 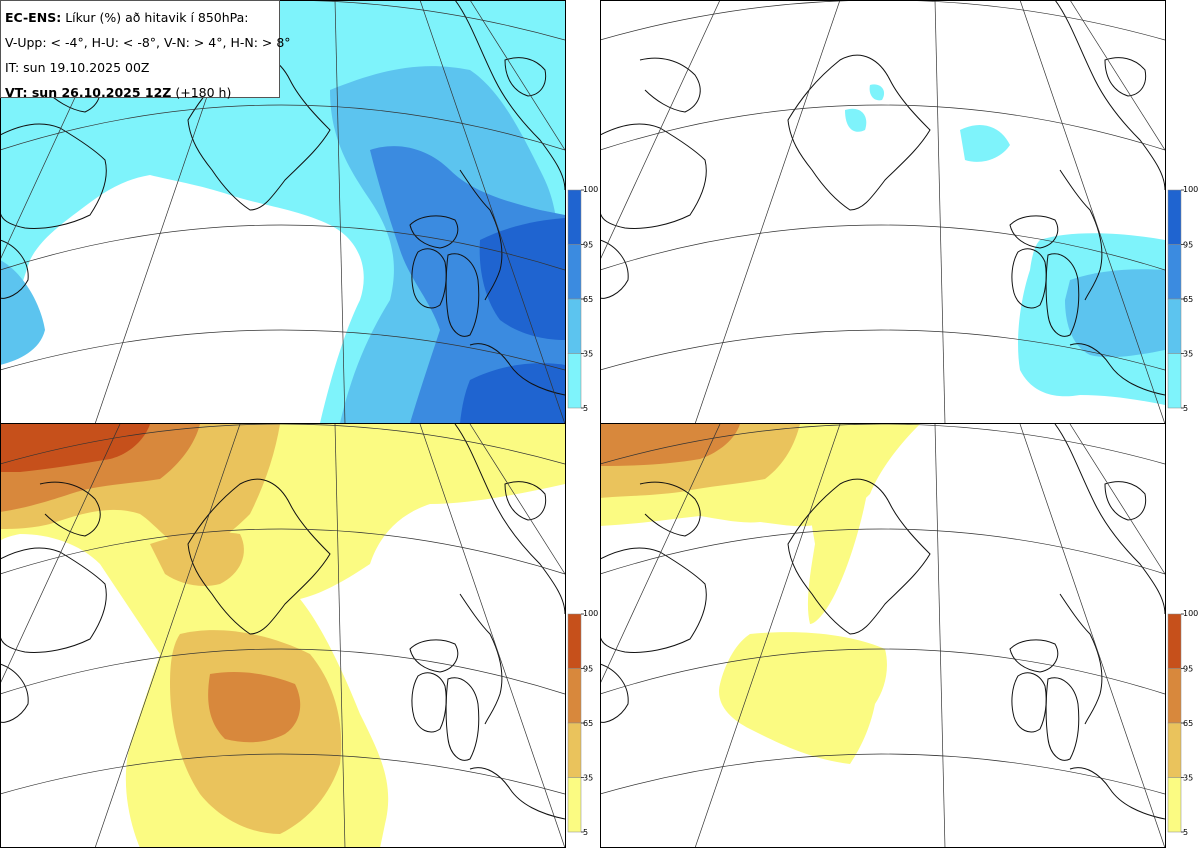 I want to click on colorbar-cold-upper-right: 100 95 65 35 5, so click(x=1182, y=299).